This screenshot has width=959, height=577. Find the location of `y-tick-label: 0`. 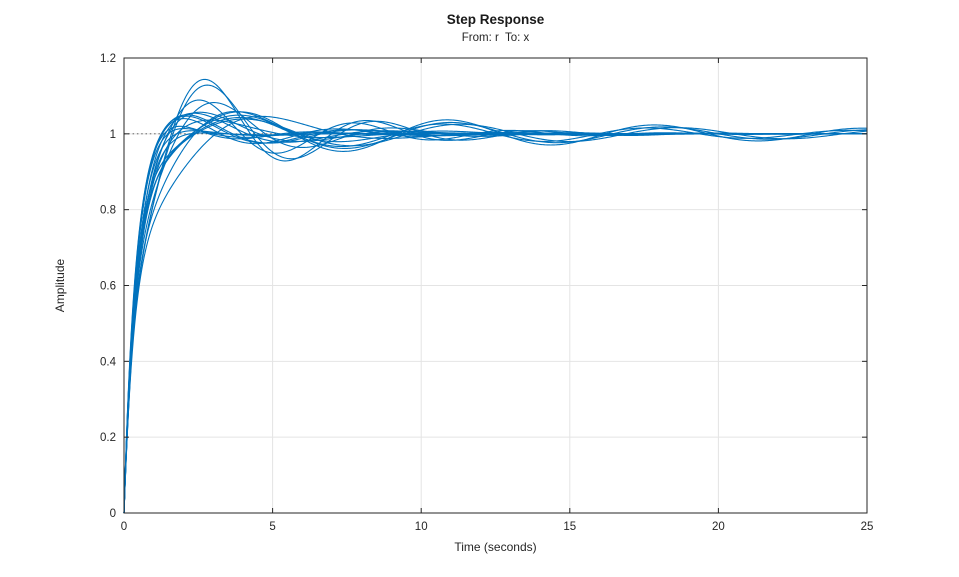

y-tick-label: 0 is located at coordinates (113, 514).